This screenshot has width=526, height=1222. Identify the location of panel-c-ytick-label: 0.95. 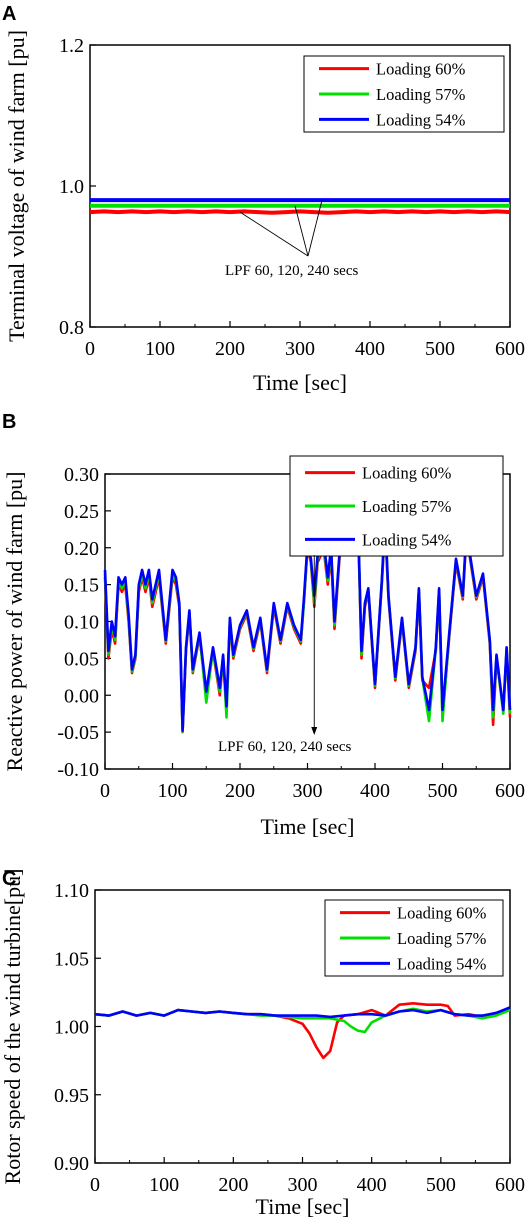
(71, 1096).